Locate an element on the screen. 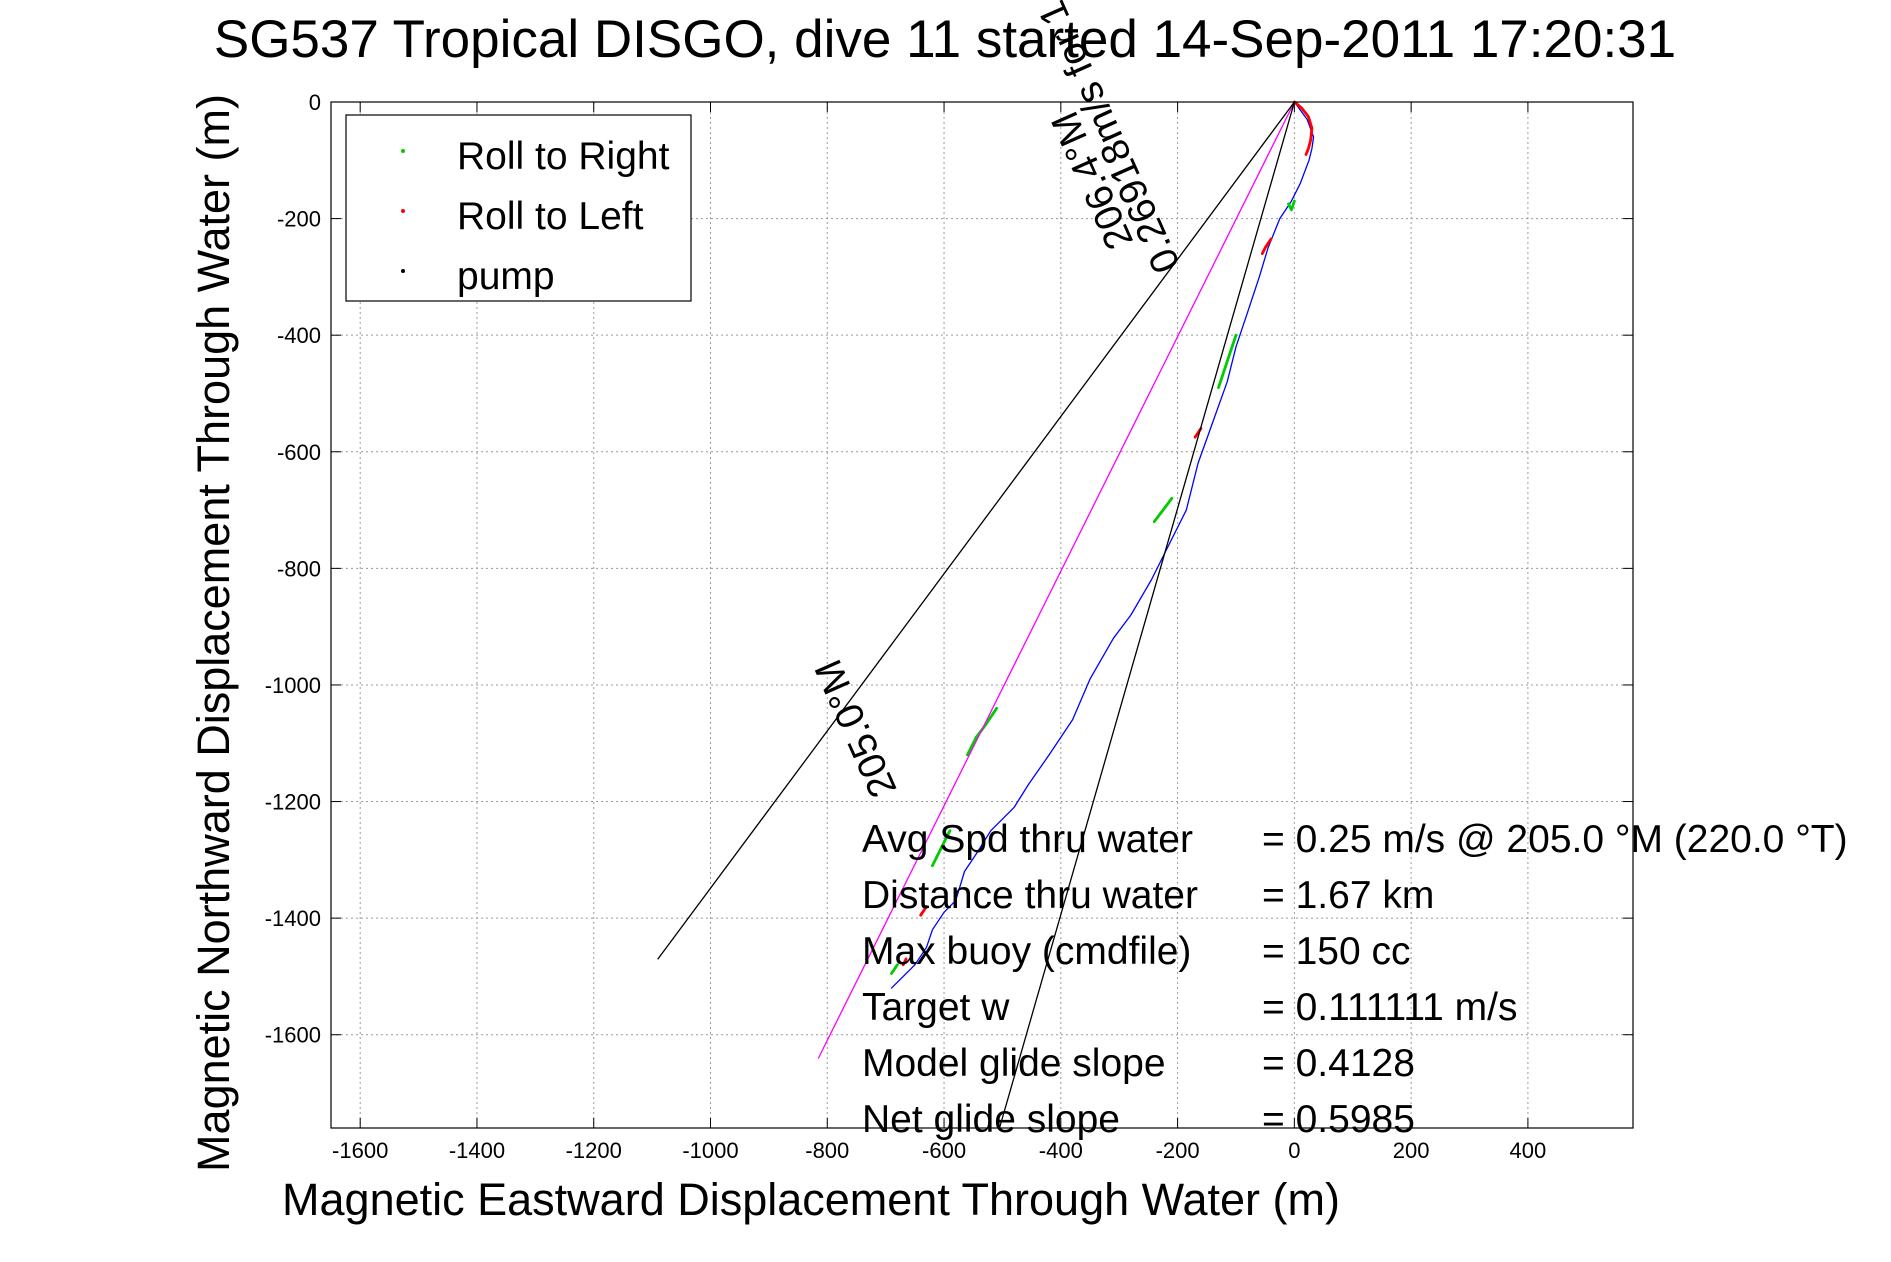 Image resolution: width=1891 pixels, height=1262 pixels. x-tick-label: 400 is located at coordinates (1528, 1150).